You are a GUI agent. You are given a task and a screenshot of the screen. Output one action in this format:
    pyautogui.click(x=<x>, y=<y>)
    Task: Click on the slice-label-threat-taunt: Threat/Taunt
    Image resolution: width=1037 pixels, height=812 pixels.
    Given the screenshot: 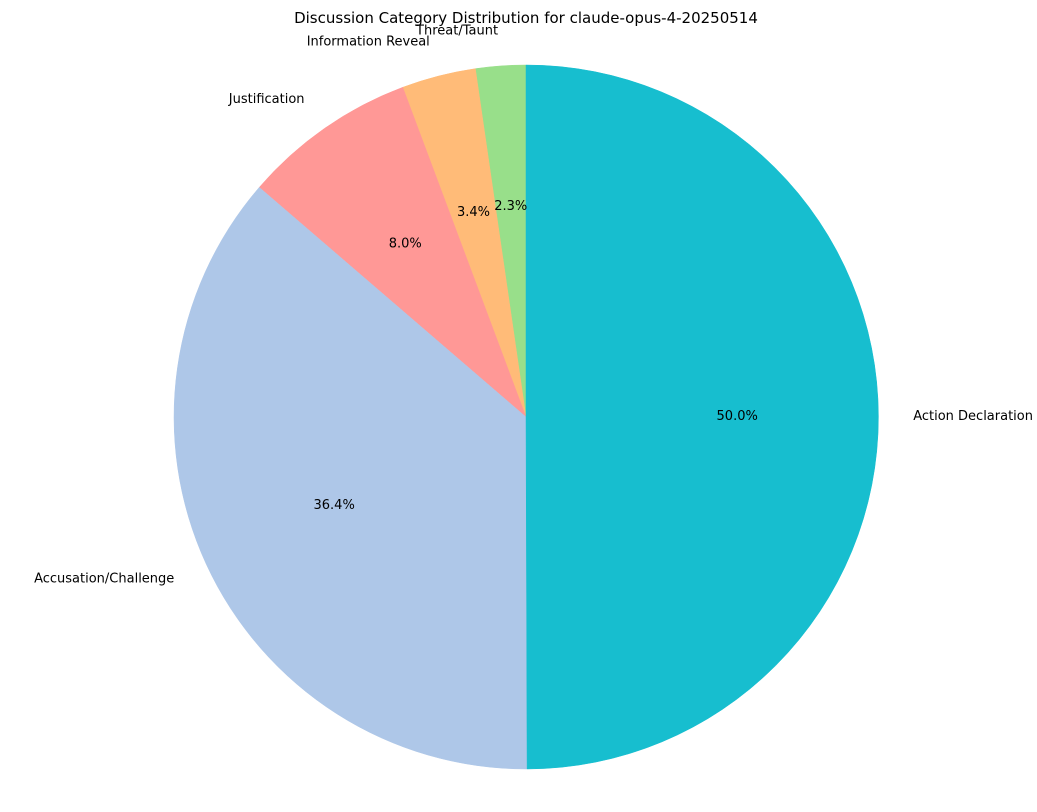 What is the action you would take?
    pyautogui.click(x=456, y=30)
    